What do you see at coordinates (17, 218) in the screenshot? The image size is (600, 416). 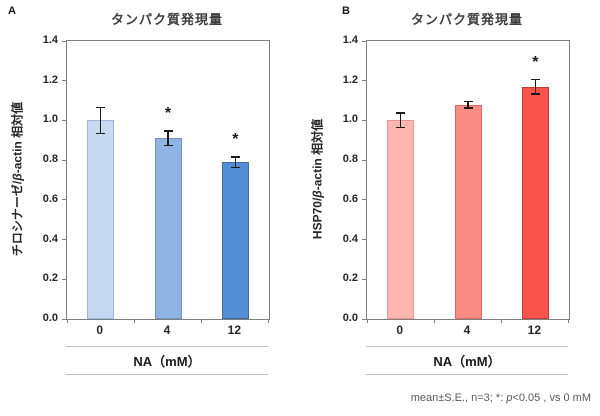 I see `y-axis-title-pre: チロシナーゼ/` at bounding box center [17, 218].